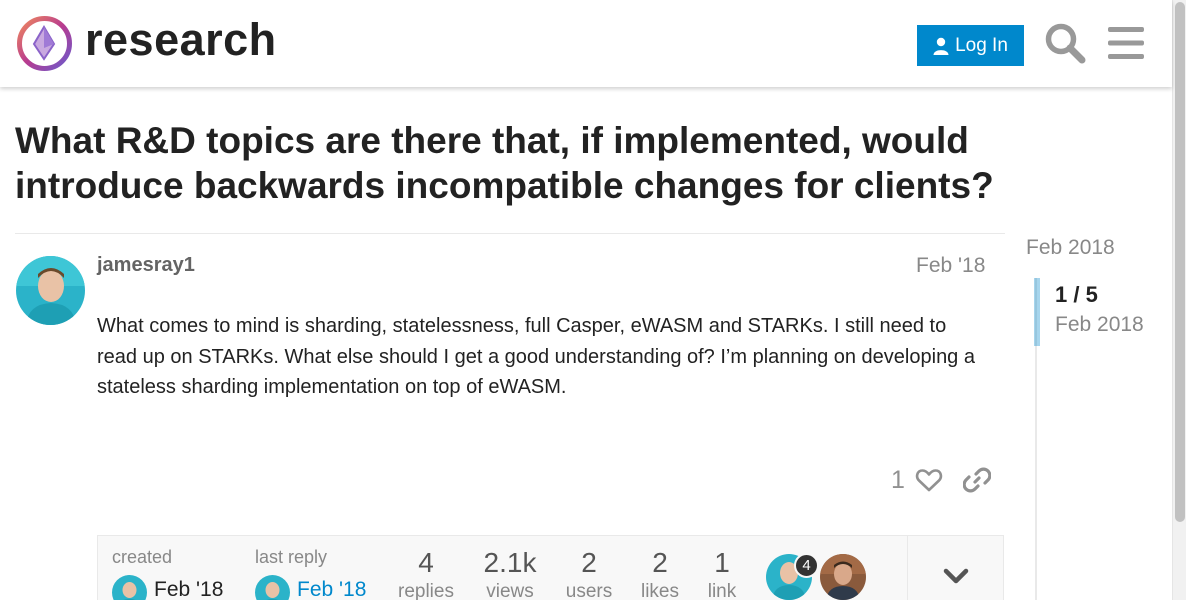  Describe the element at coordinates (843, 577) in the screenshot. I see `participant-avatar` at that location.